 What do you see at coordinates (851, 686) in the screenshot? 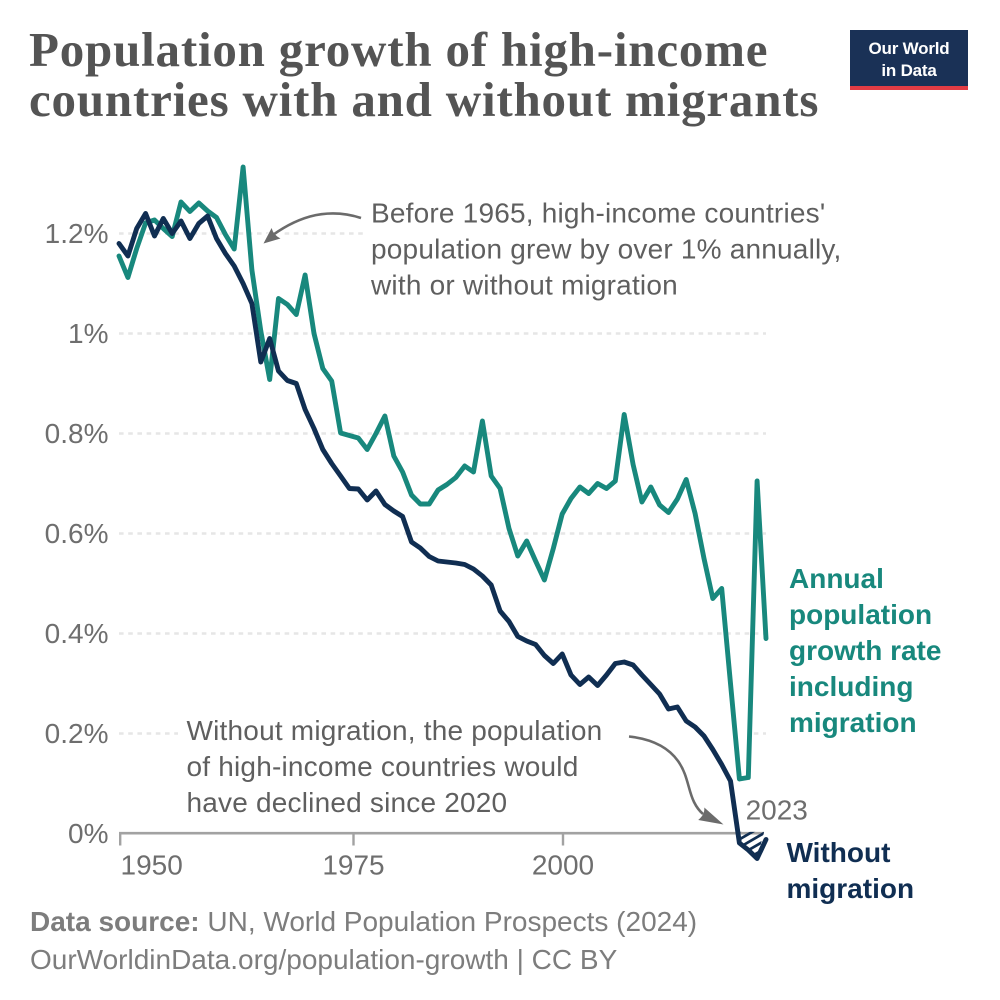
I see `svg-text: including` at bounding box center [851, 686].